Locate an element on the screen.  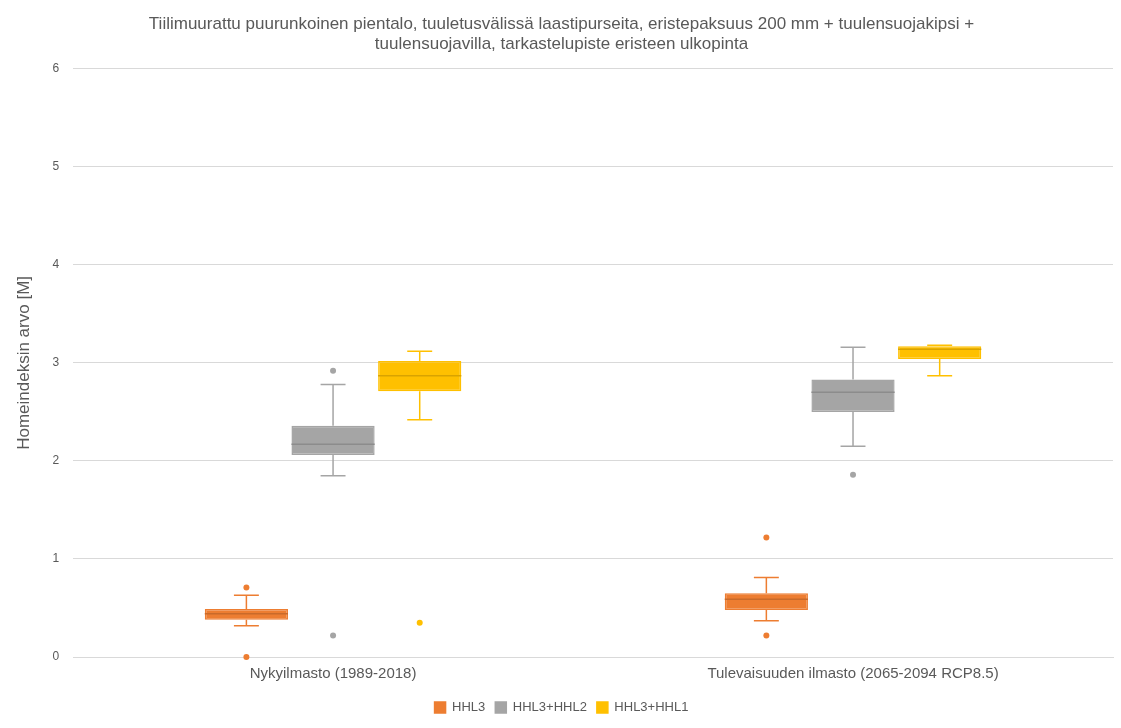
y-tick-label: 5 is located at coordinates (56, 166).